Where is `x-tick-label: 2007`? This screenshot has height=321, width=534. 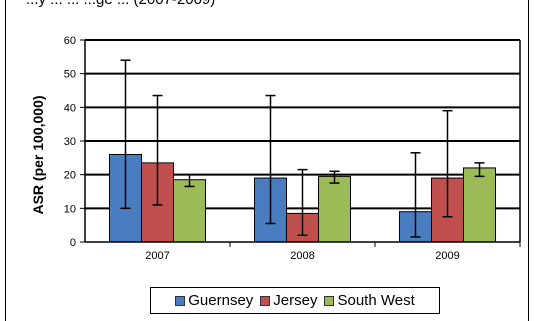 x-tick-label: 2007 is located at coordinates (157, 256).